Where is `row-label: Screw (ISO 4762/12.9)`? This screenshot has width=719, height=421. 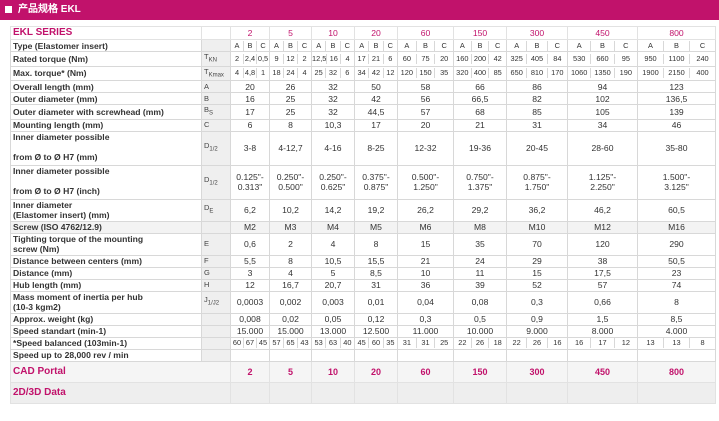 row-label: Screw (ISO 4762/12.9) is located at coordinates (106, 227).